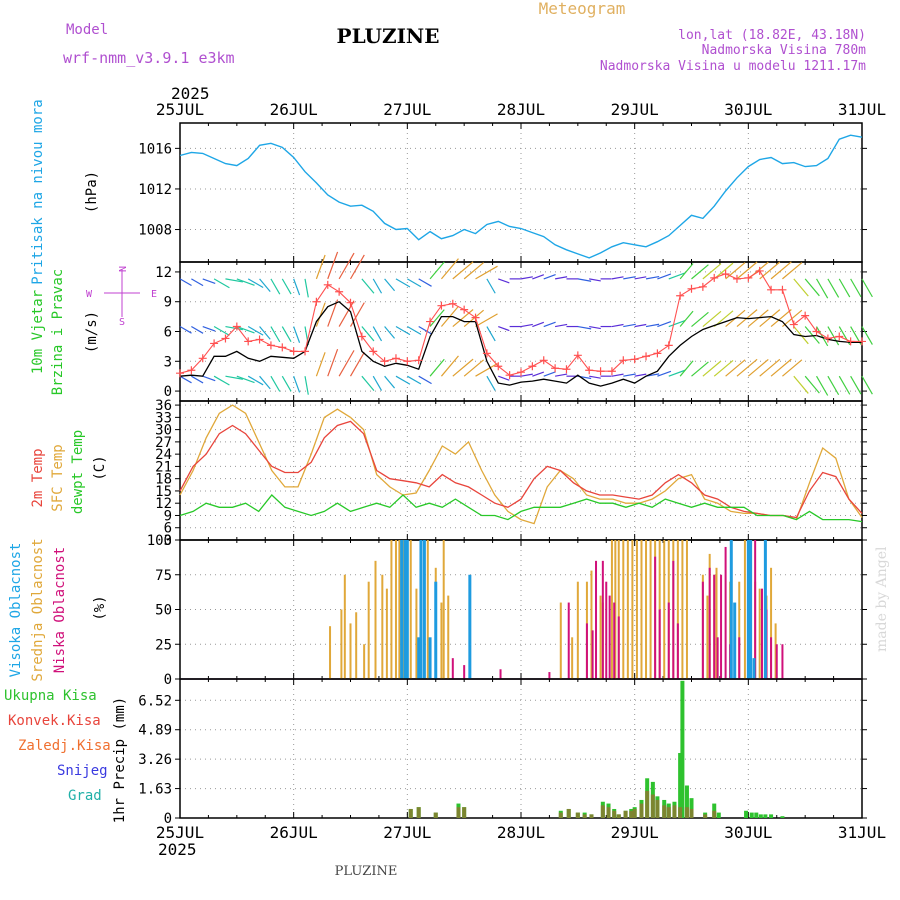  I want to click on temp2m-label: 2m Temp, so click(38, 477).